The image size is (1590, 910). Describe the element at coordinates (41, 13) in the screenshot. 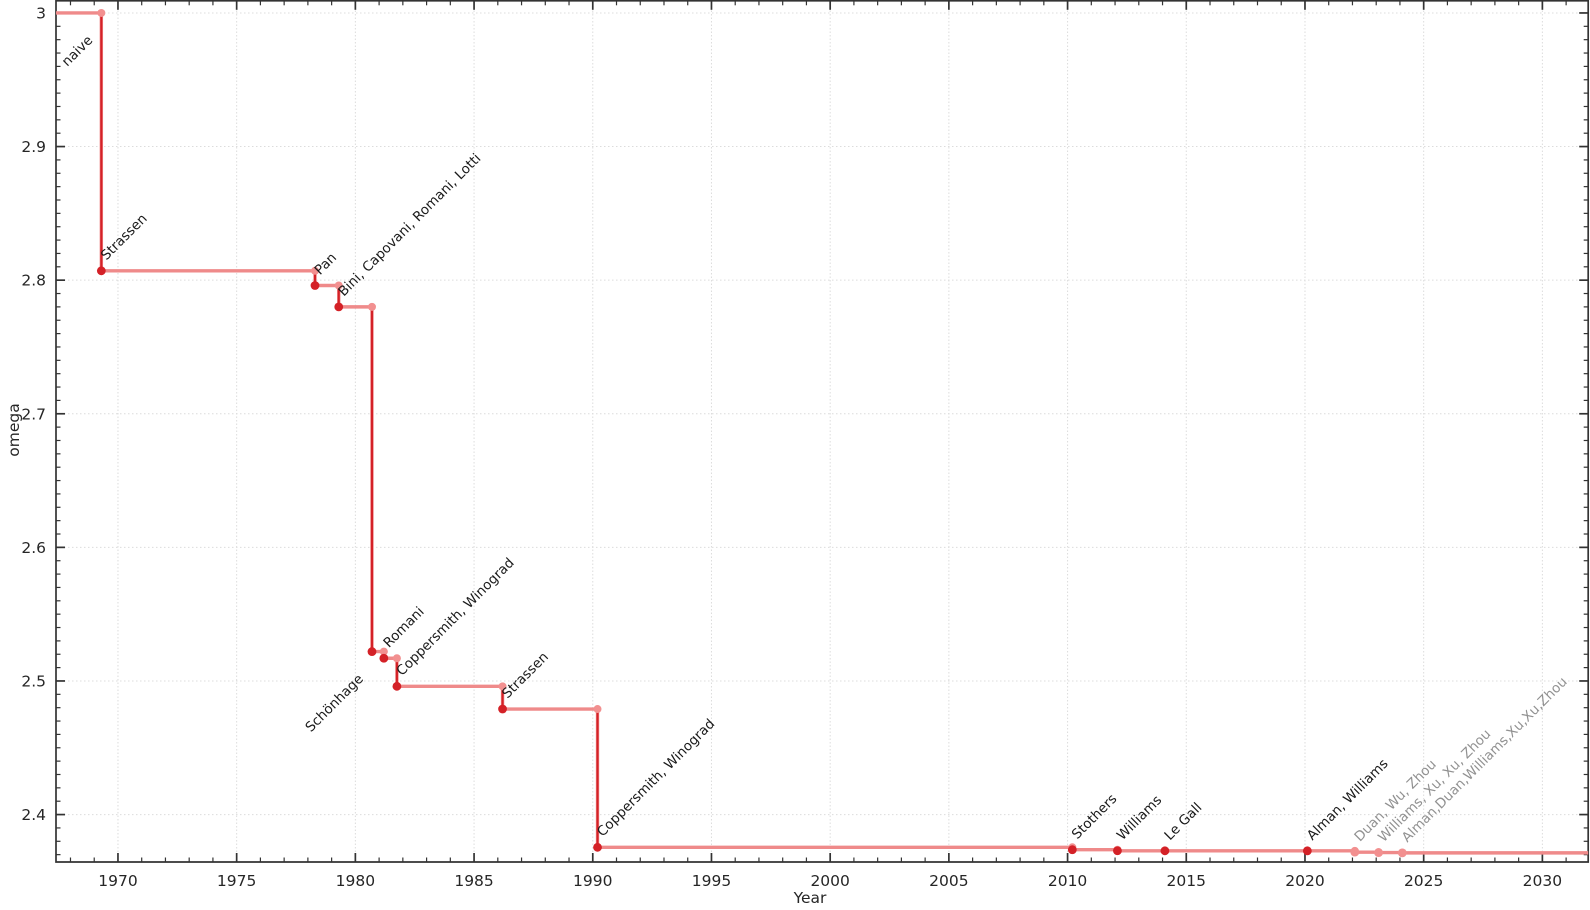

I see `y-tick-label: 3` at that location.